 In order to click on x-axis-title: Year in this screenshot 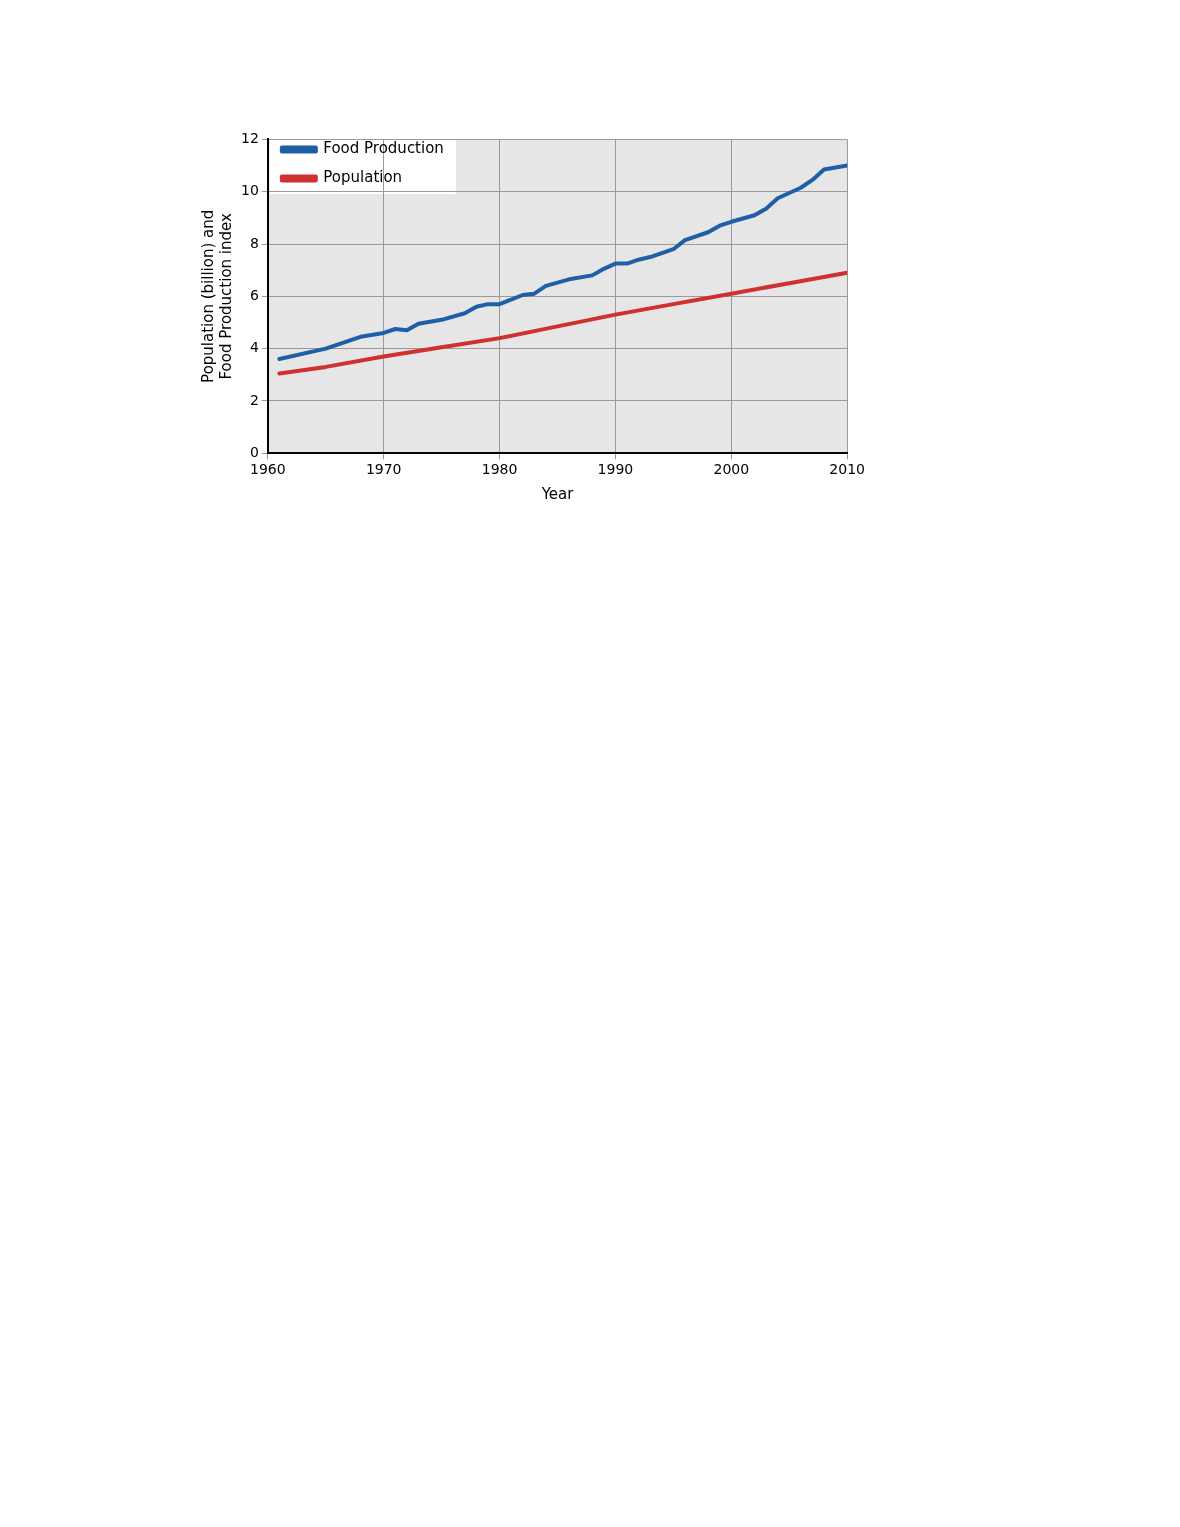, I will do `click(557, 493)`.